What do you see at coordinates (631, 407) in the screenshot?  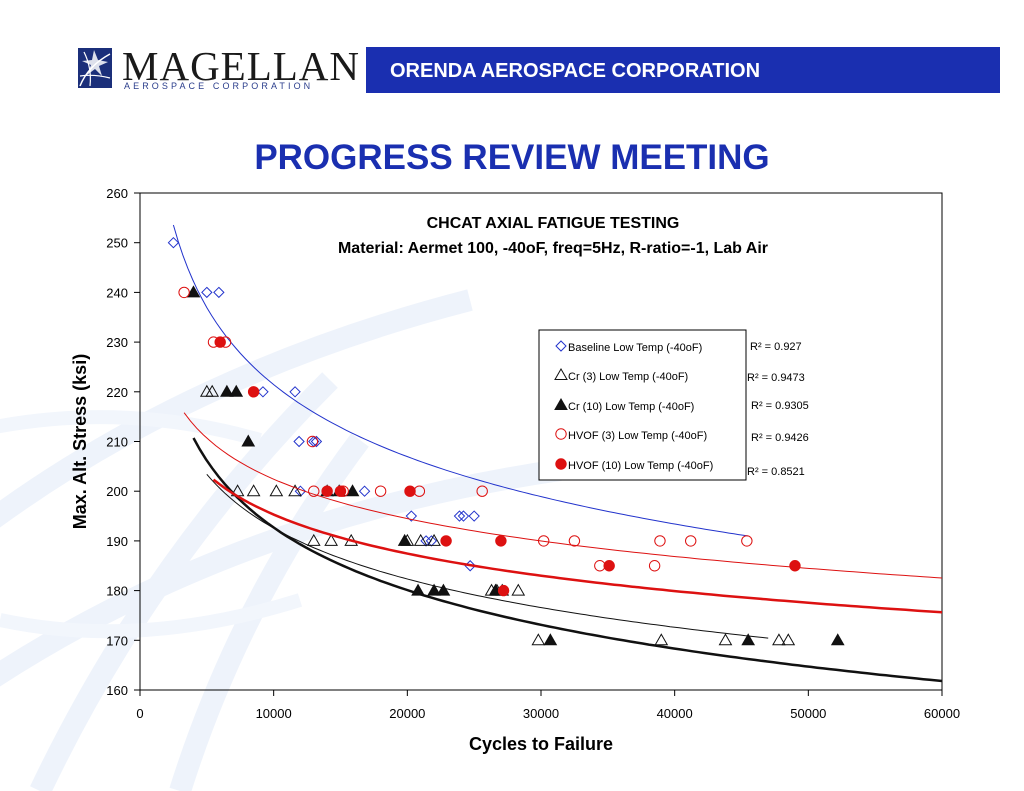 I see `legend-entry: Cr (10) Low Temp (-40oF)` at bounding box center [631, 407].